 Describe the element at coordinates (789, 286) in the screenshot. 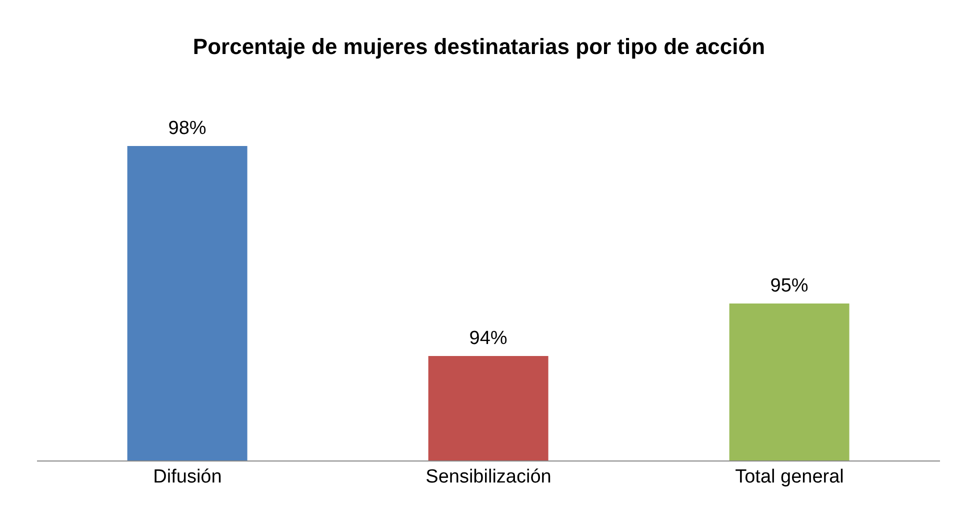

I see `data-label: 95%` at that location.